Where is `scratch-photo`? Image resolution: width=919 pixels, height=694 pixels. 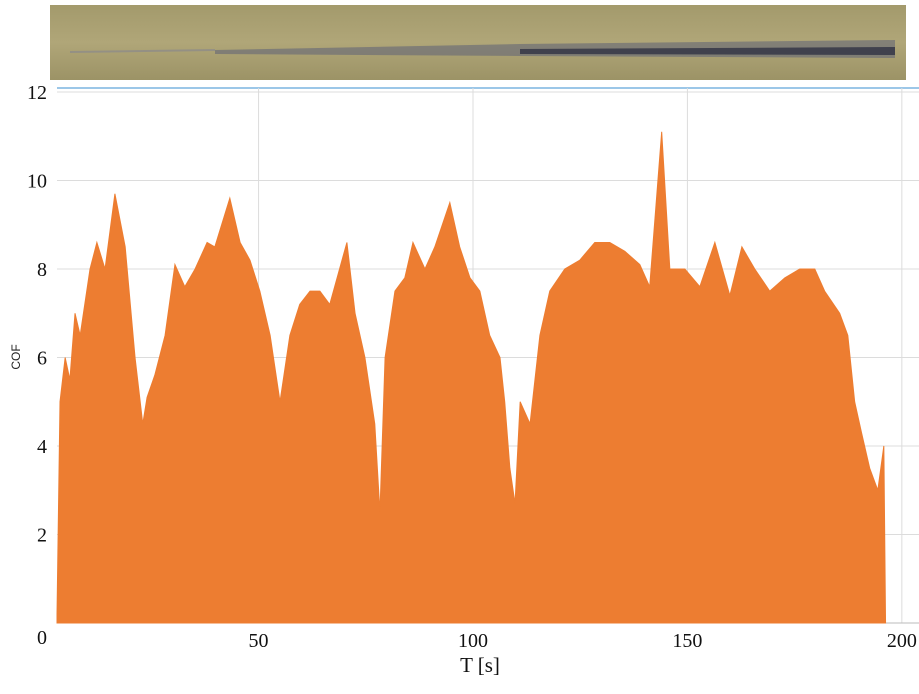 scratch-photo is located at coordinates (478, 42).